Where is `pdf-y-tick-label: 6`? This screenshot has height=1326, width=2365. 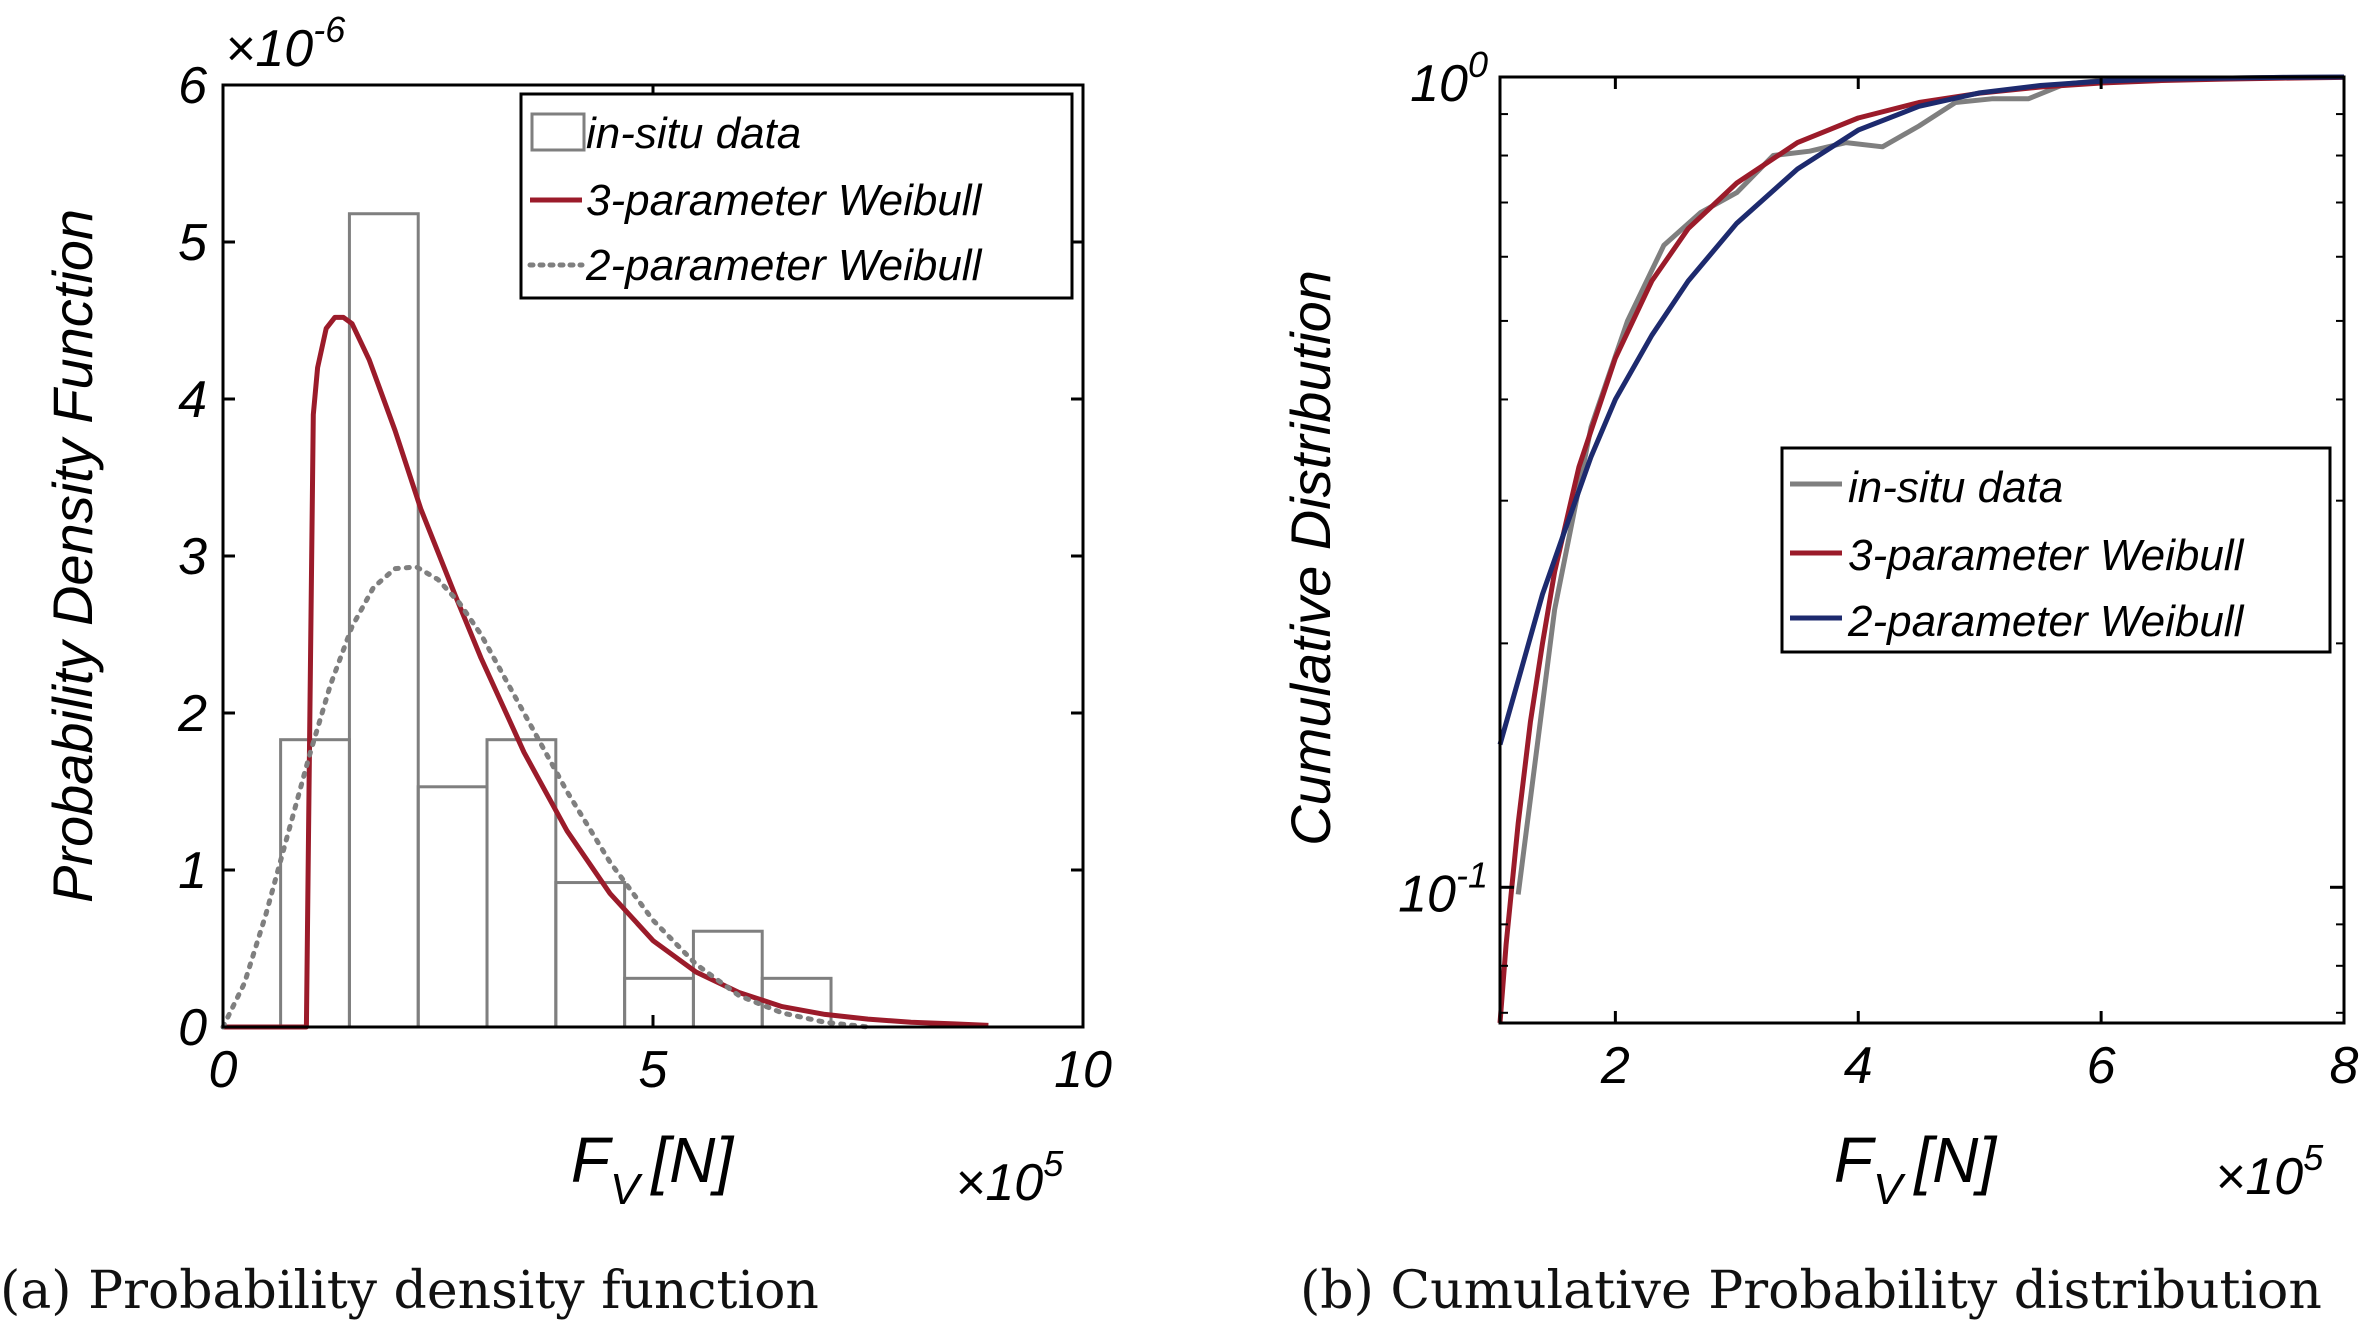 pdf-y-tick-label: 6 is located at coordinates (192, 86).